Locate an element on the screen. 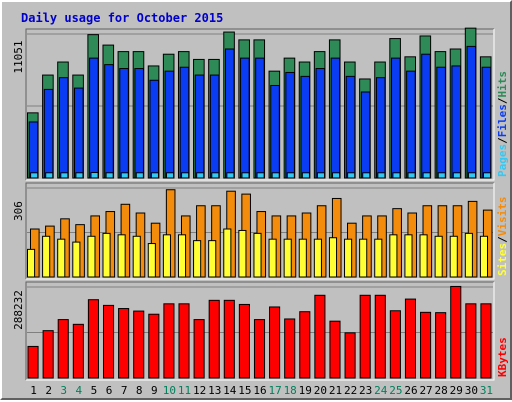  x-tick-day-2: 2 is located at coordinates (48, 390).